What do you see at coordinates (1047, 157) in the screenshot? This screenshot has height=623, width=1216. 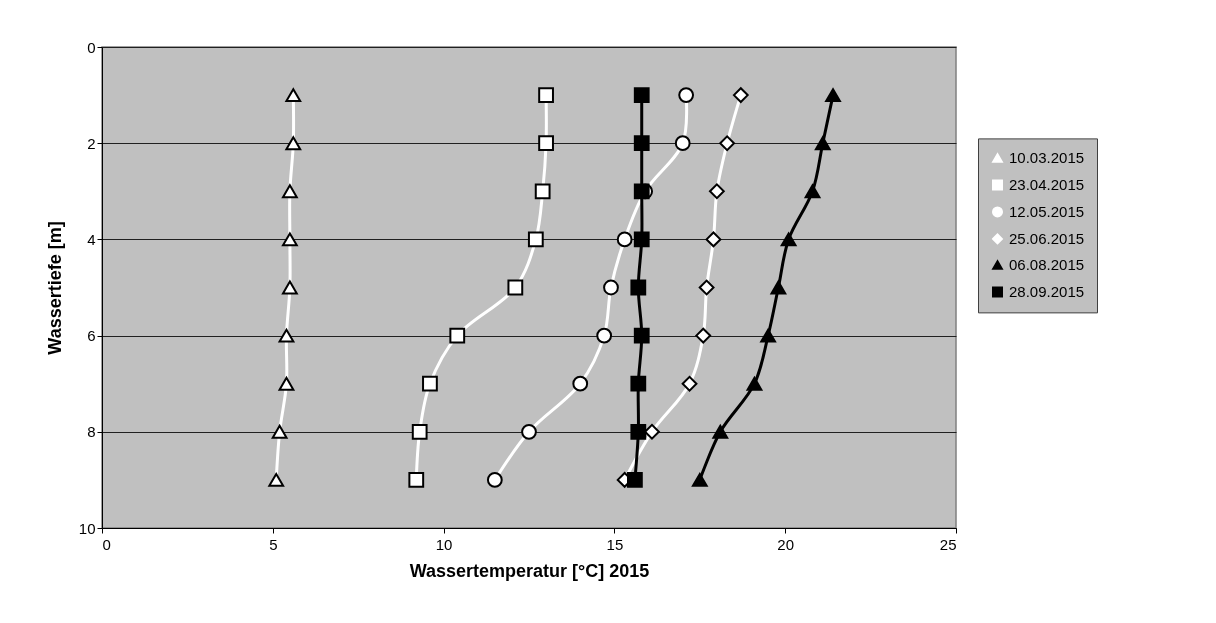 I see `legend-label: 10.03.2015` at bounding box center [1047, 157].